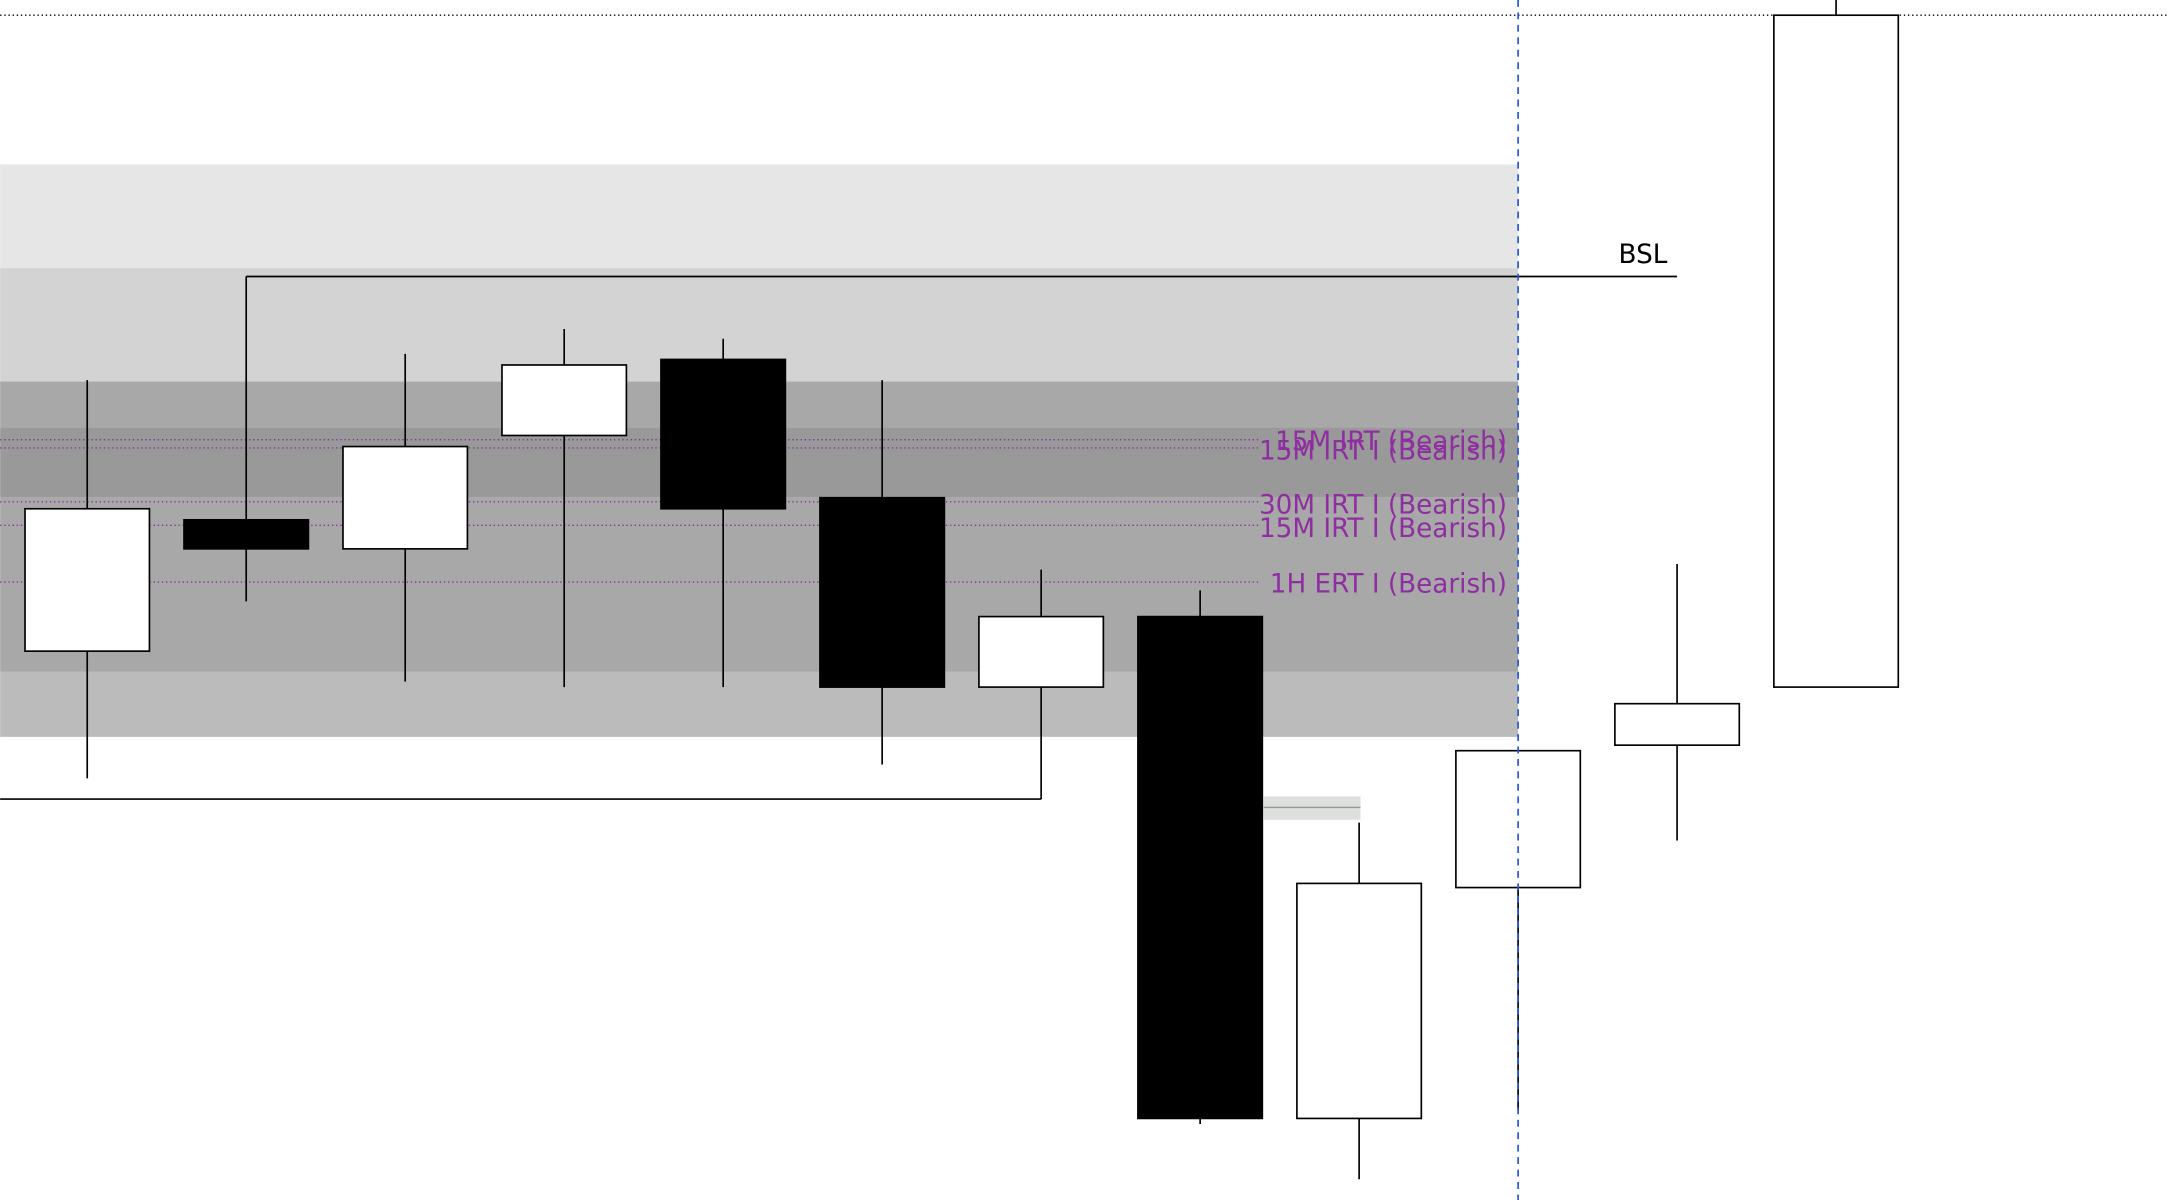  Describe the element at coordinates (1391, 442) in the screenshot. I see `level-label: 15M IRT (Bearish)` at that location.